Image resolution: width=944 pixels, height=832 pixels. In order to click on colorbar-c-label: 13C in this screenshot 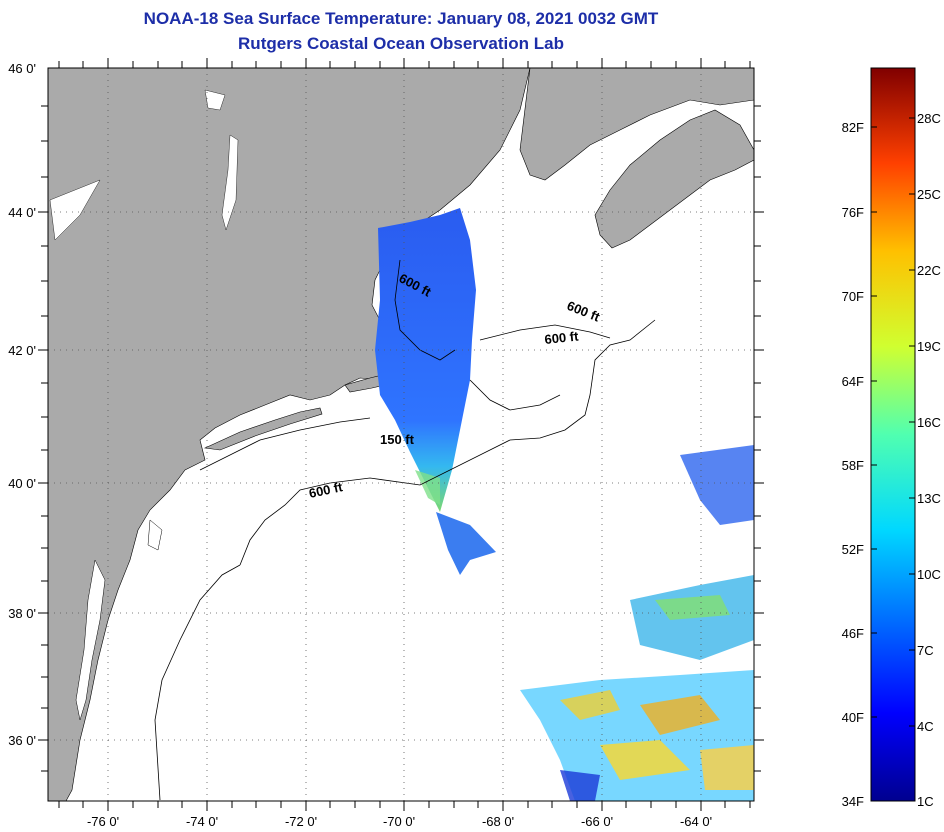, I will do `click(929, 498)`.